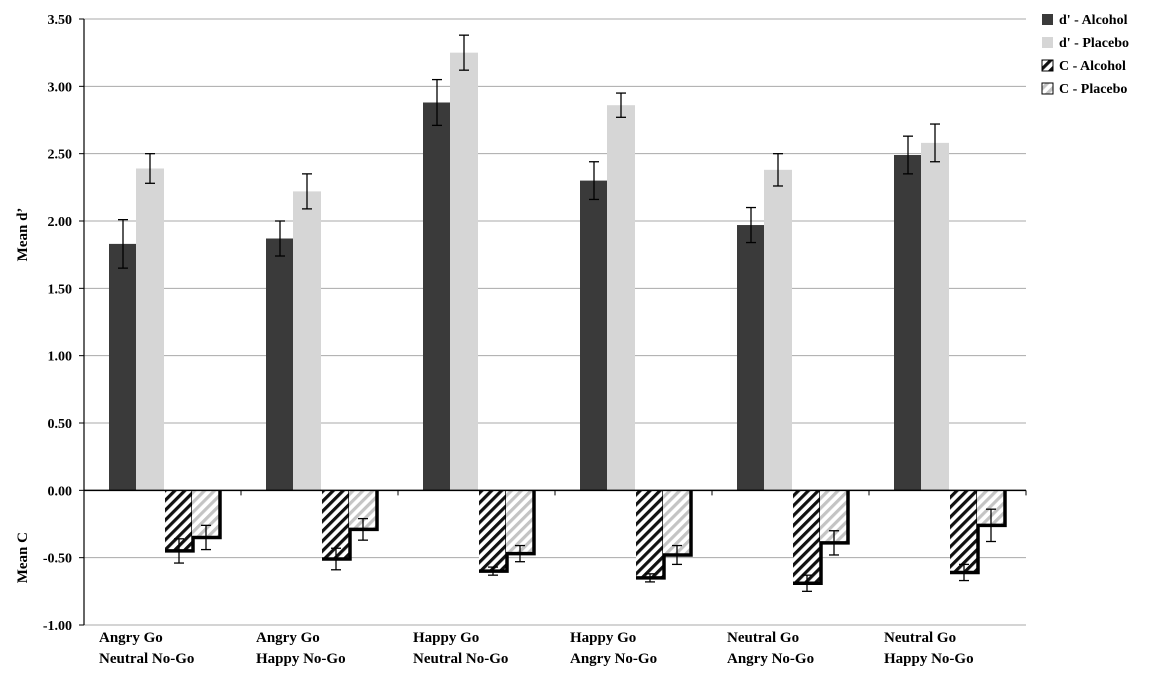 This screenshot has height=674, width=1155. What do you see at coordinates (60, 155) in the screenshot?
I see `y-tick-label: 2.50` at bounding box center [60, 155].